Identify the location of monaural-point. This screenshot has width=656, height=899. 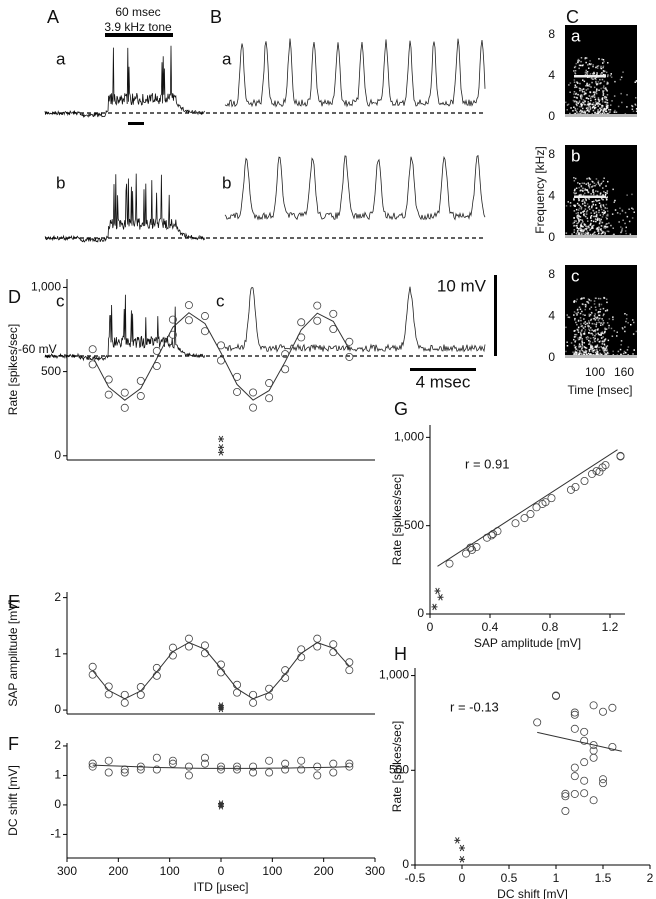
(221, 439).